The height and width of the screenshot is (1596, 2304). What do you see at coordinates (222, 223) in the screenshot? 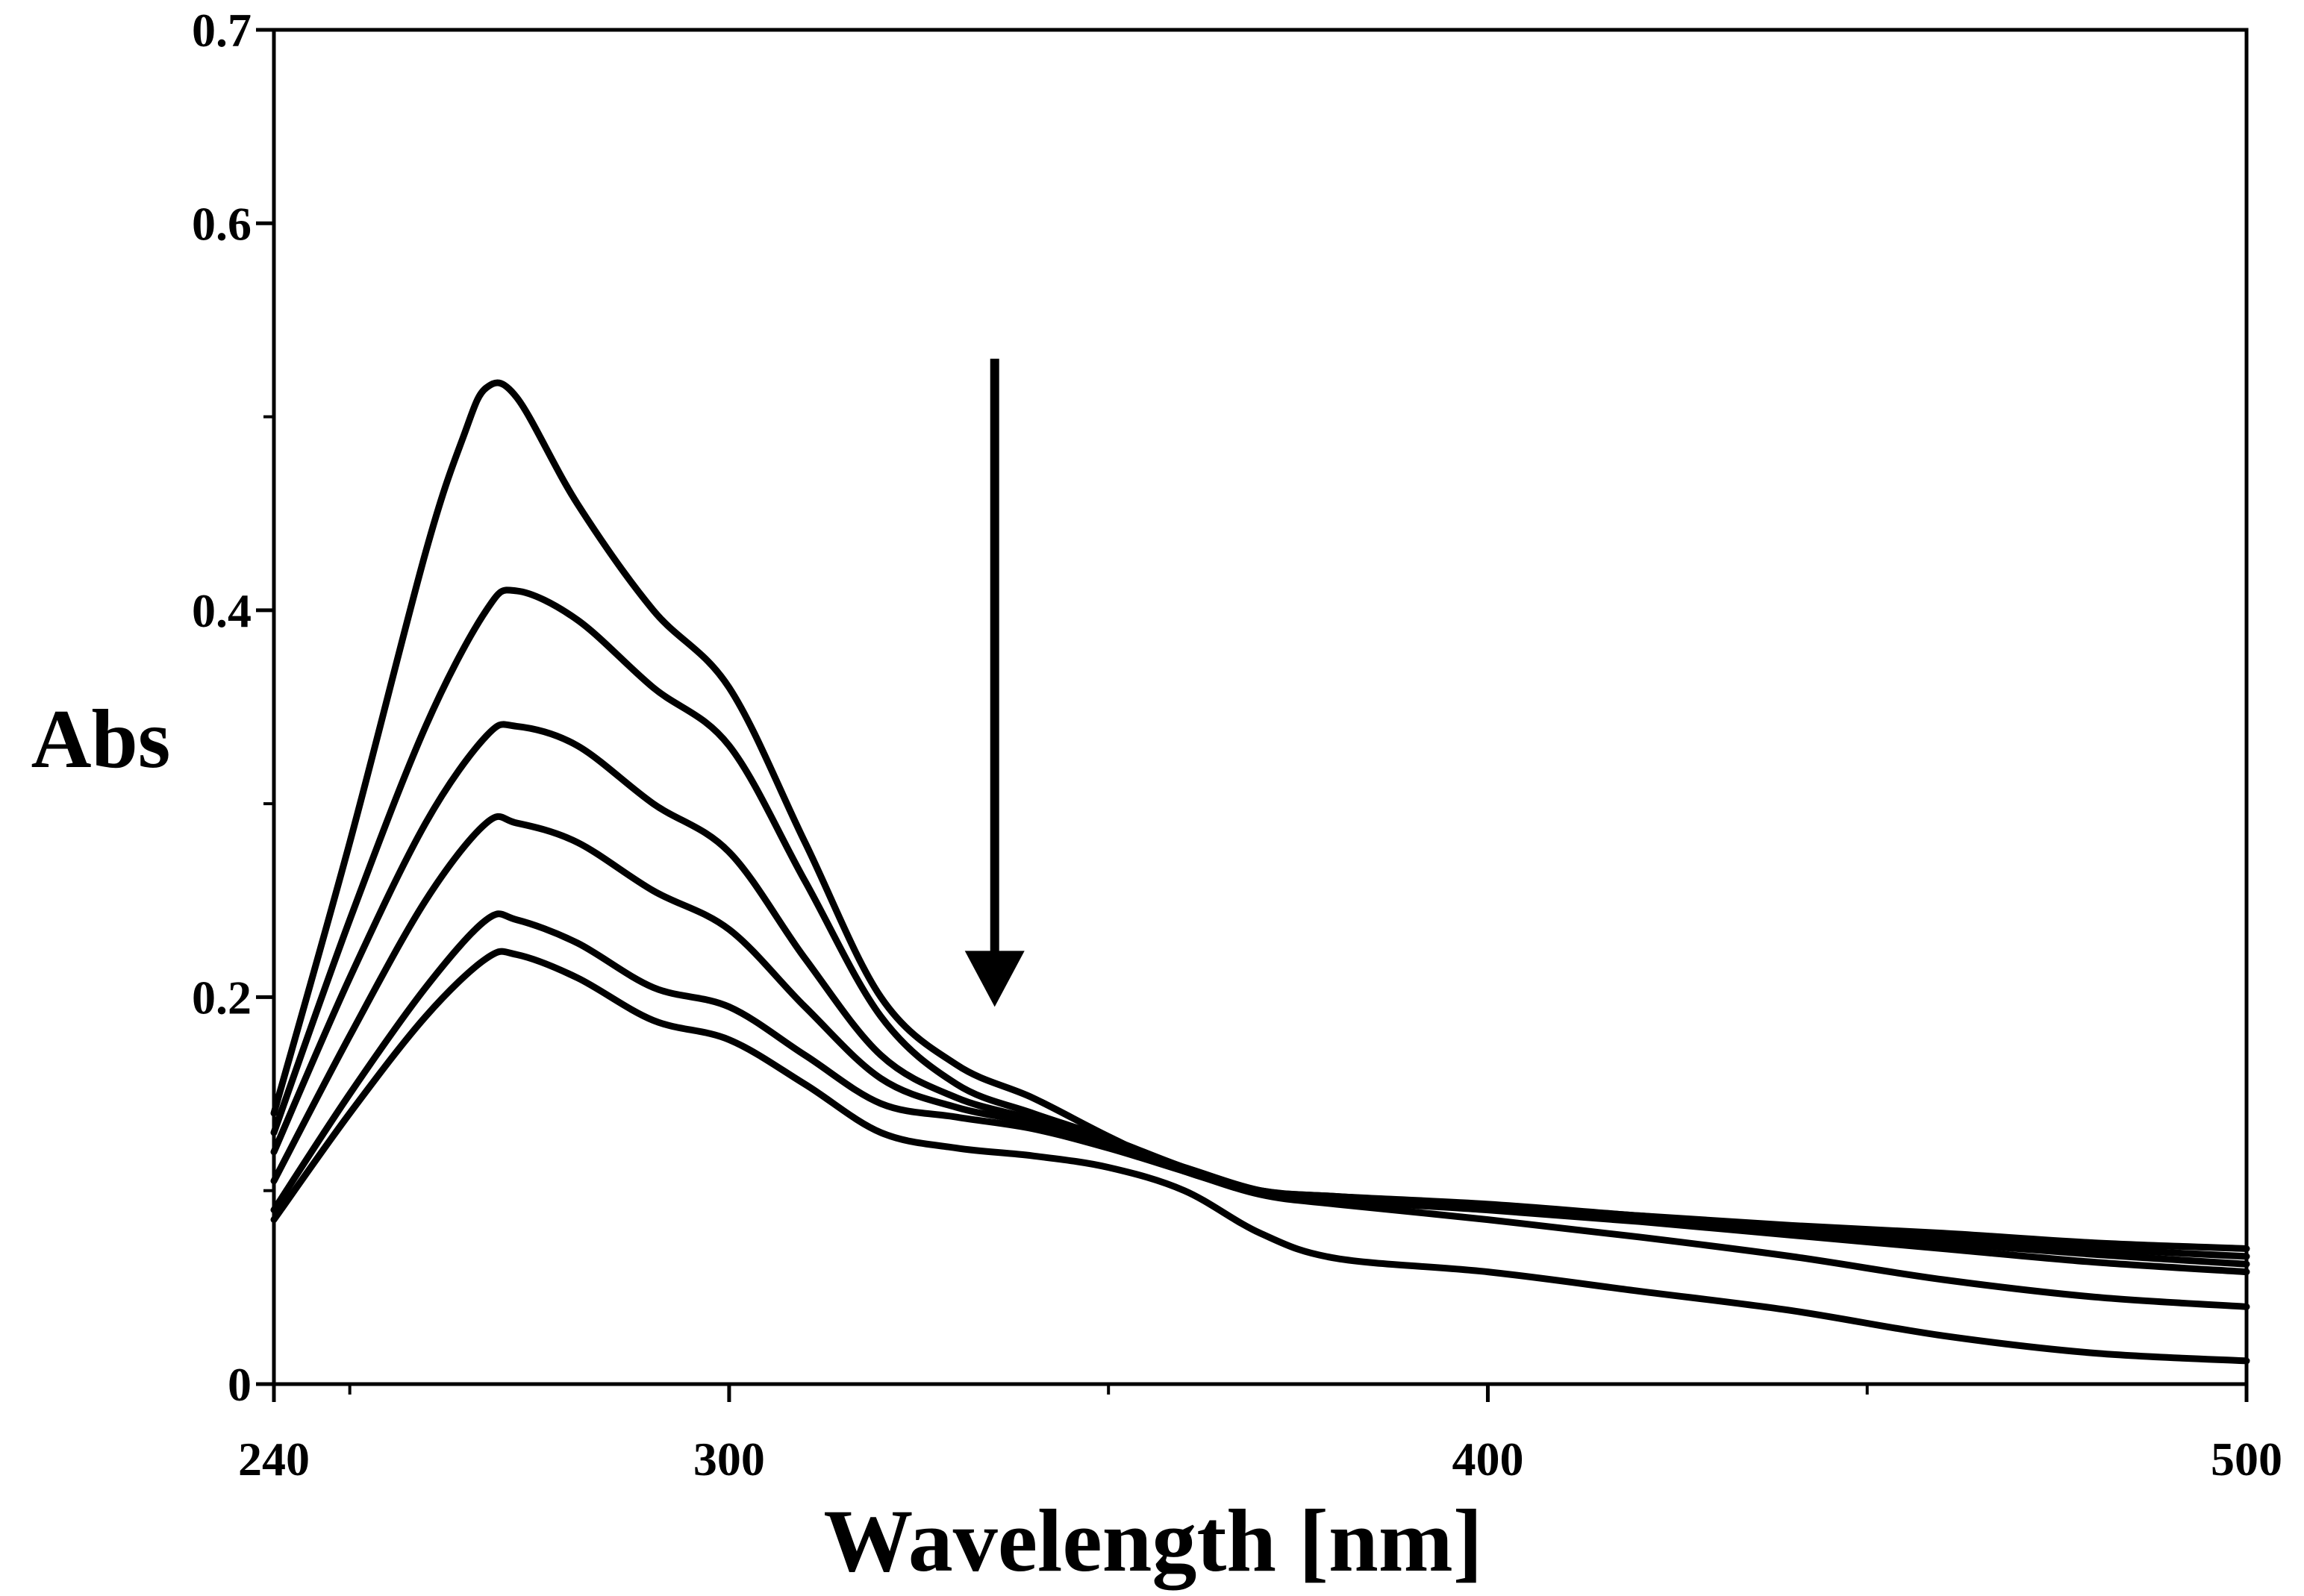
I see `y-tick-label-0.6: 0.6` at bounding box center [222, 223].